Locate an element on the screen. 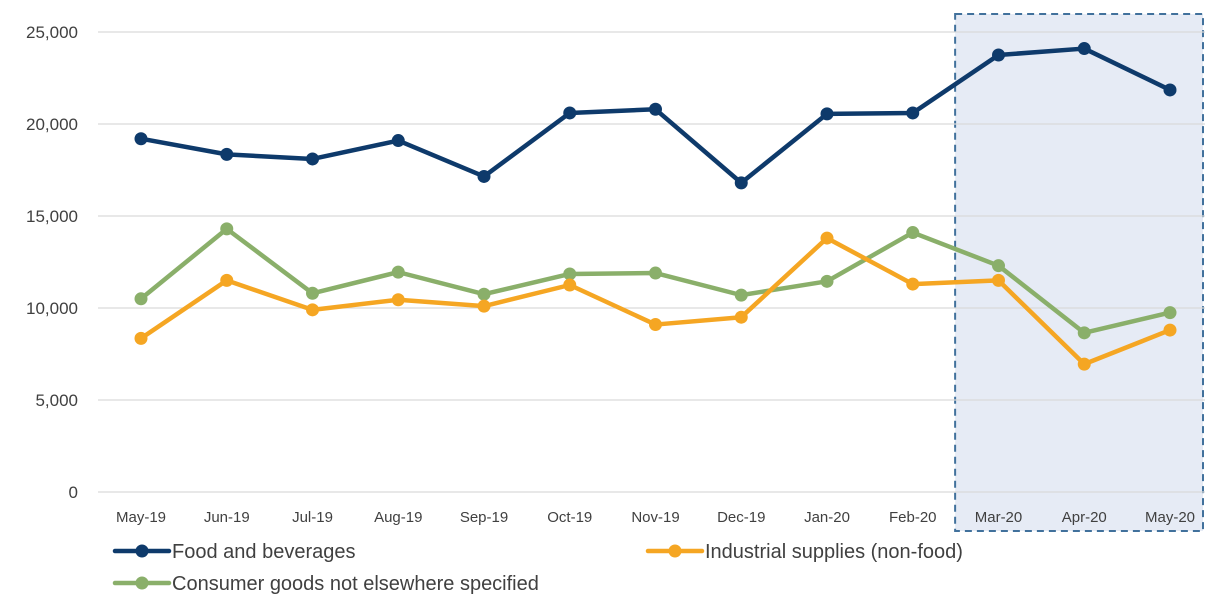  x-tick-label: Feb-20 is located at coordinates (913, 517).